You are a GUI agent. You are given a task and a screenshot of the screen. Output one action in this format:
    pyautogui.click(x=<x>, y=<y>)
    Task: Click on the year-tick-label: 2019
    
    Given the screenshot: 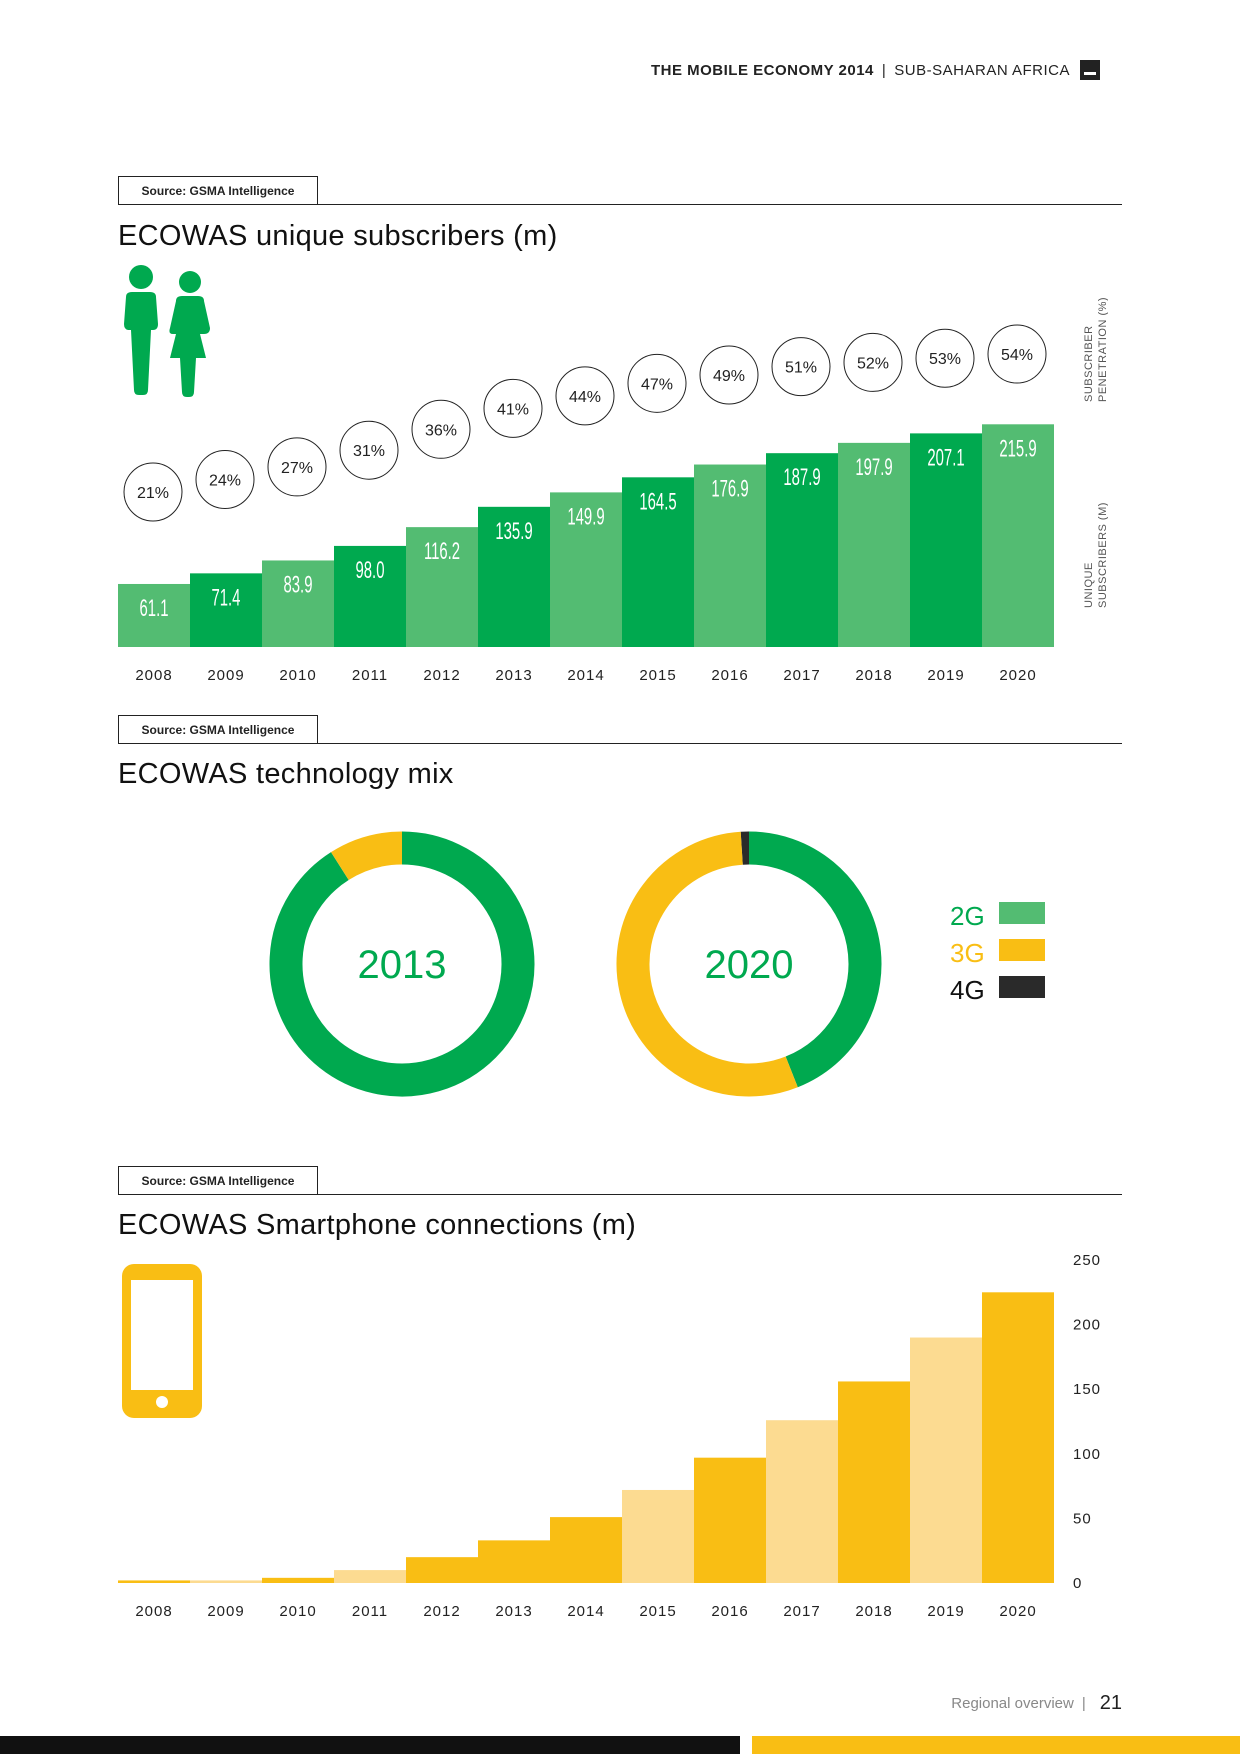 What is the action you would take?
    pyautogui.click(x=945, y=1611)
    